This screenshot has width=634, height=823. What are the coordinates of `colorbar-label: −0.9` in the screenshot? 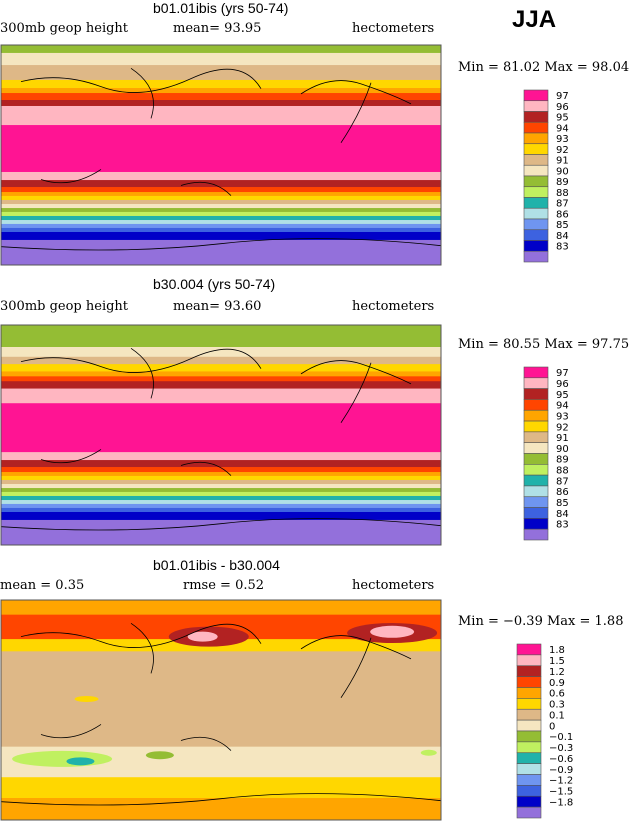 It's located at (561, 770).